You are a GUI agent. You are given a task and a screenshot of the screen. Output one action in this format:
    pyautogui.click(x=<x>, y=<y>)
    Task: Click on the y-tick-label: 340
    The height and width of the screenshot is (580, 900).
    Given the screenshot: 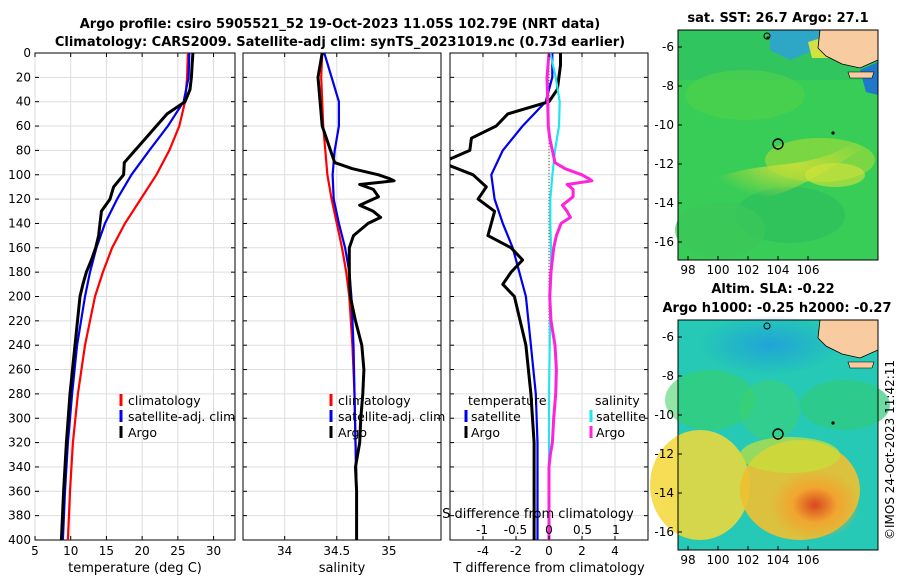 What is the action you would take?
    pyautogui.click(x=19, y=467)
    